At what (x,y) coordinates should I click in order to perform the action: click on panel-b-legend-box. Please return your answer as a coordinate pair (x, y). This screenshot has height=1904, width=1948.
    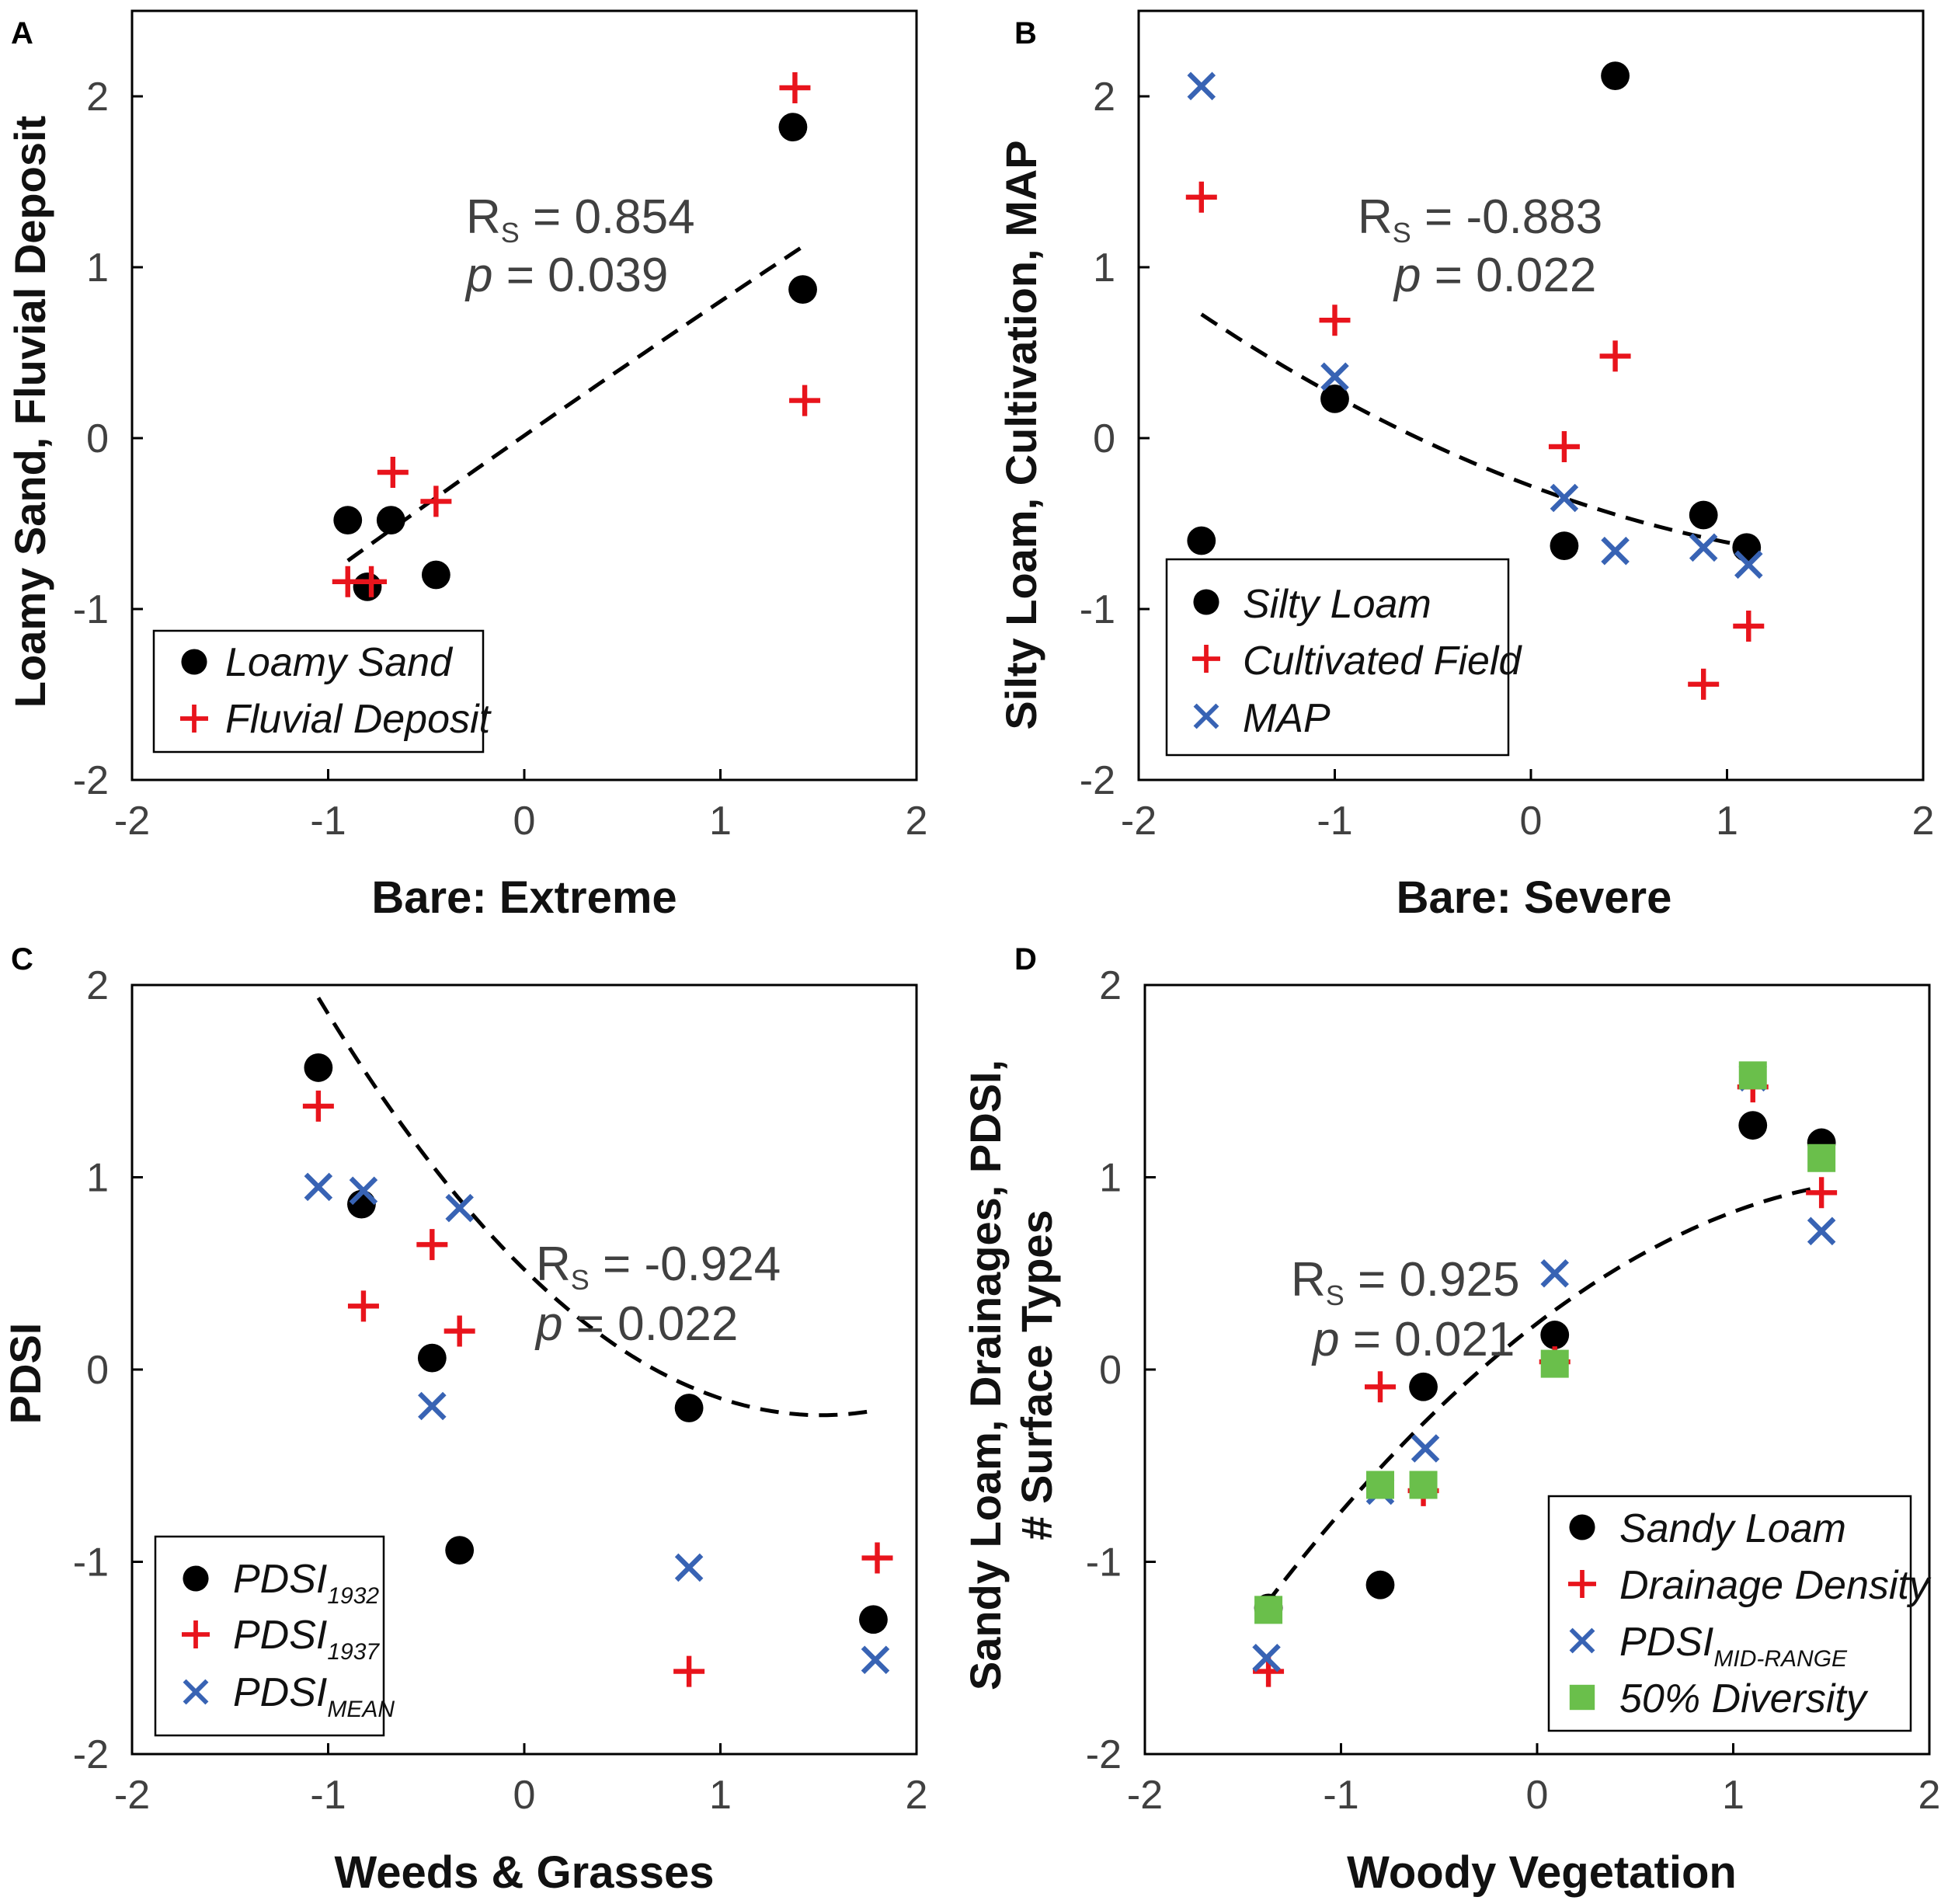
    Looking at the image, I should click on (1337, 657).